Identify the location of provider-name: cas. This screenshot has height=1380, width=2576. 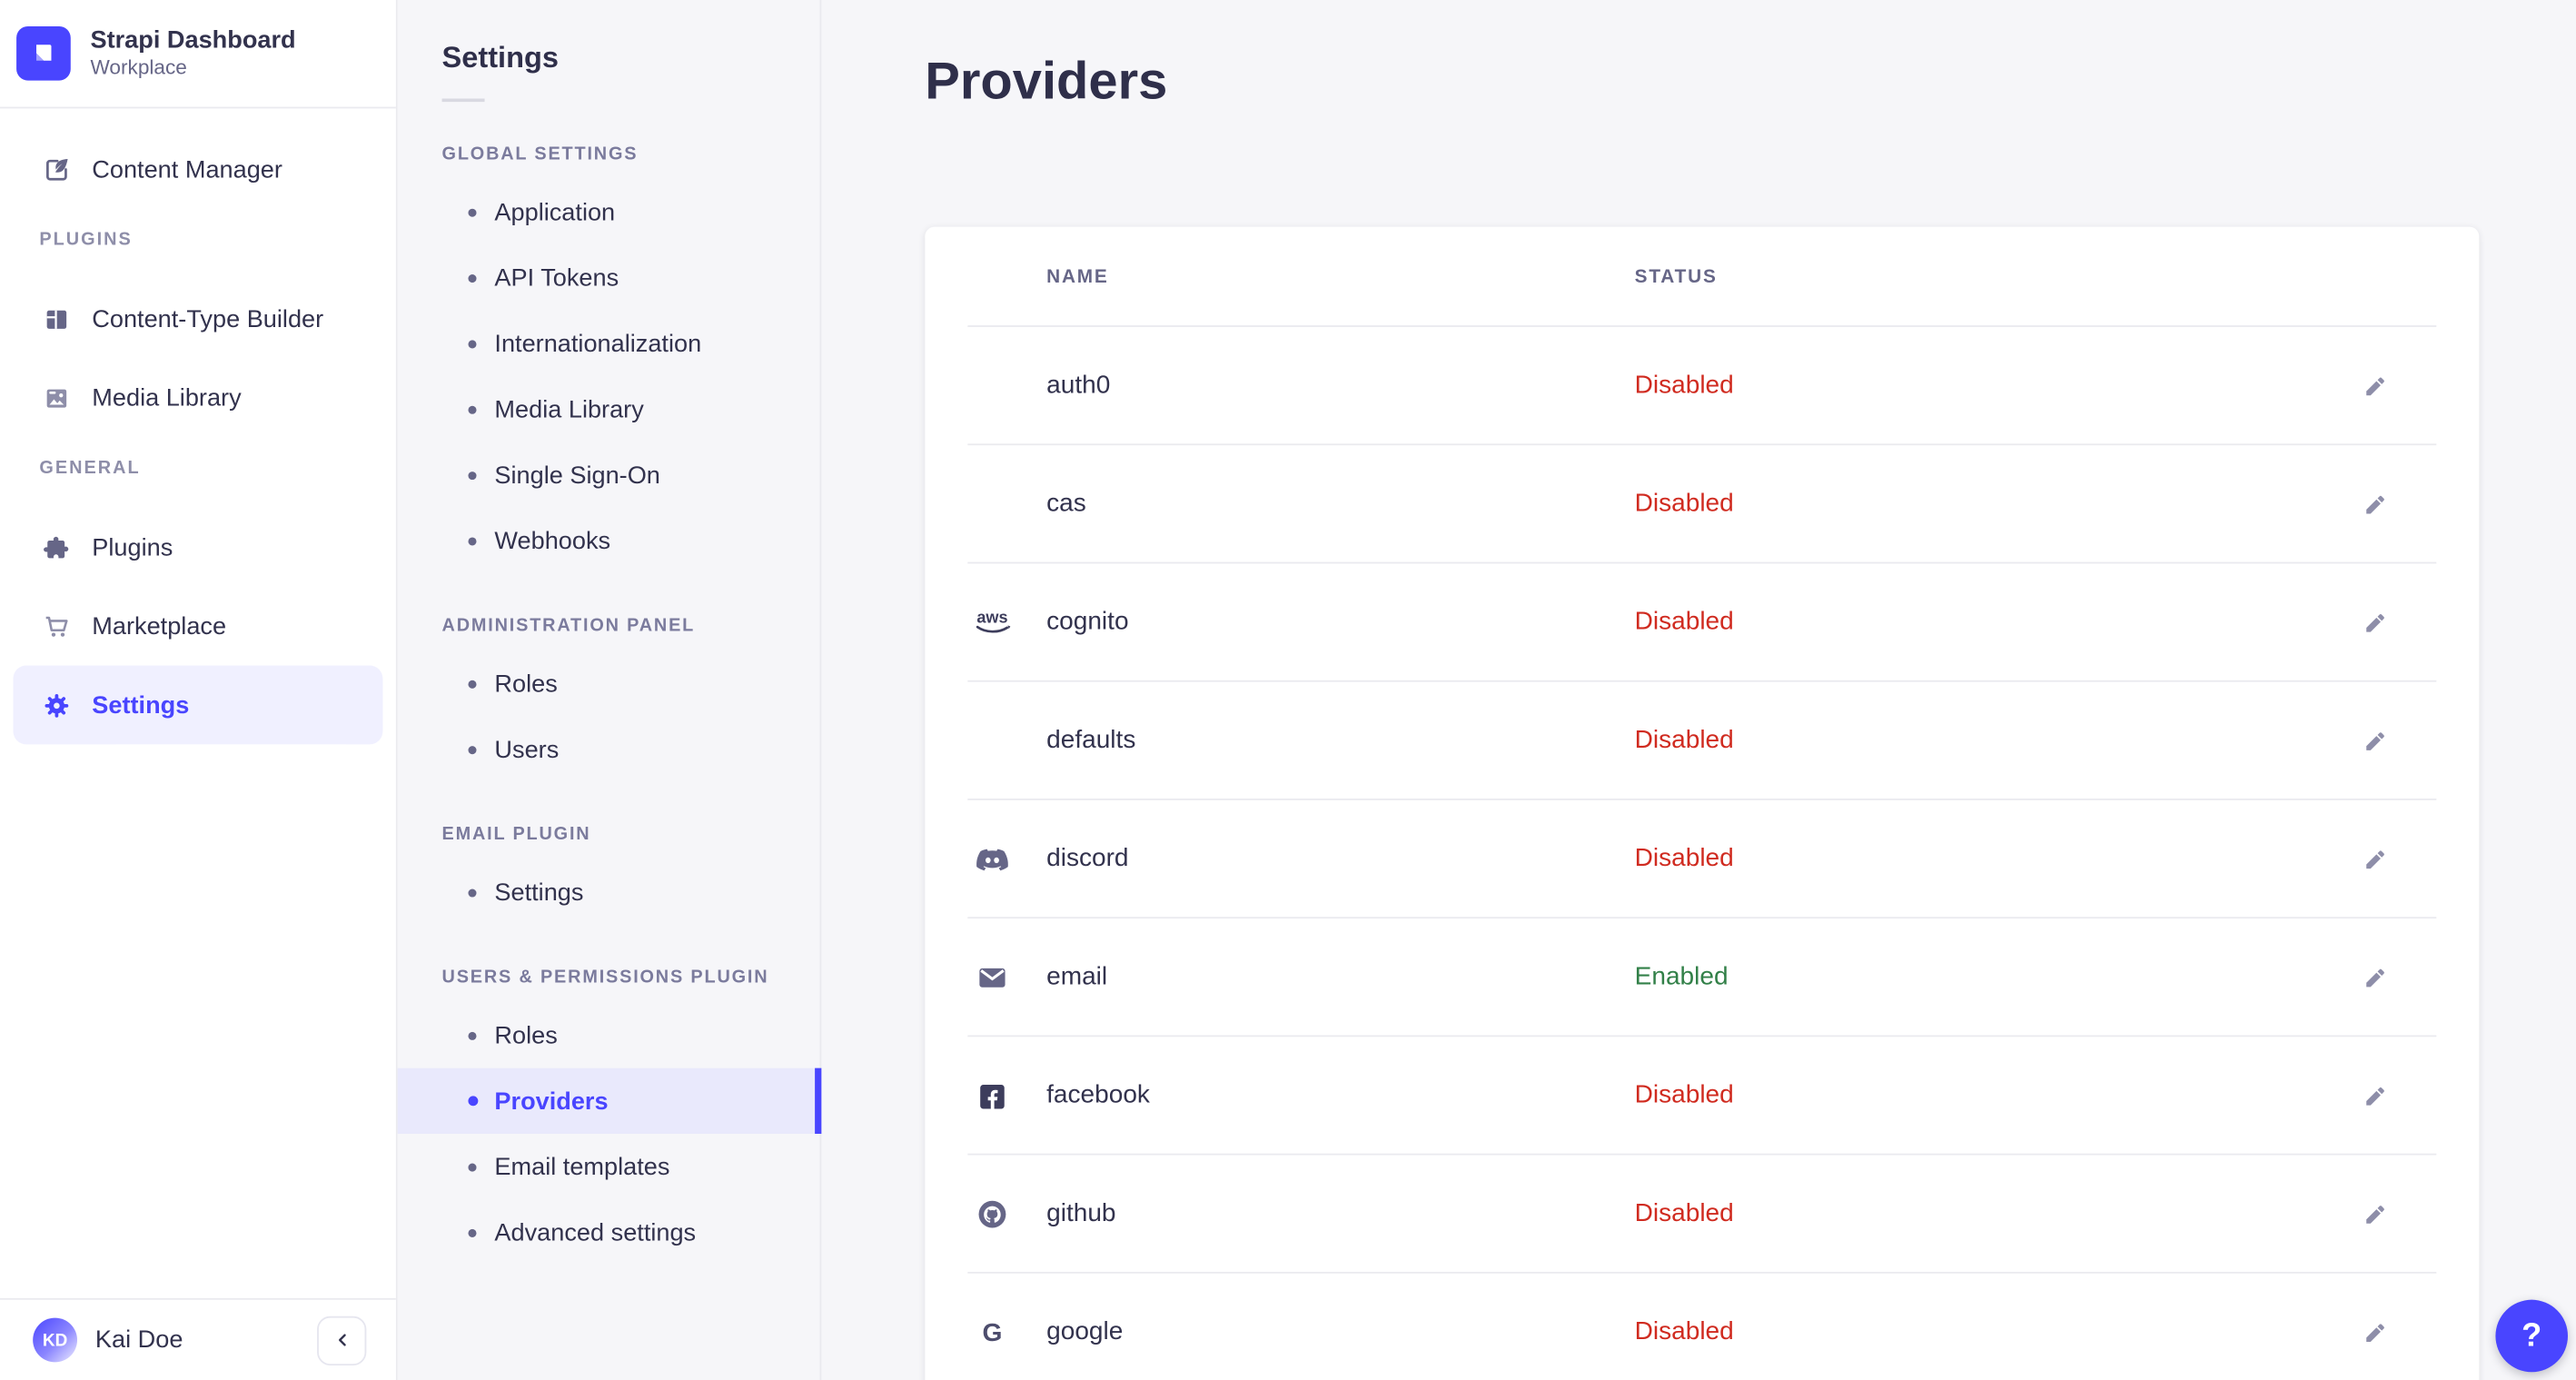
(1066, 503).